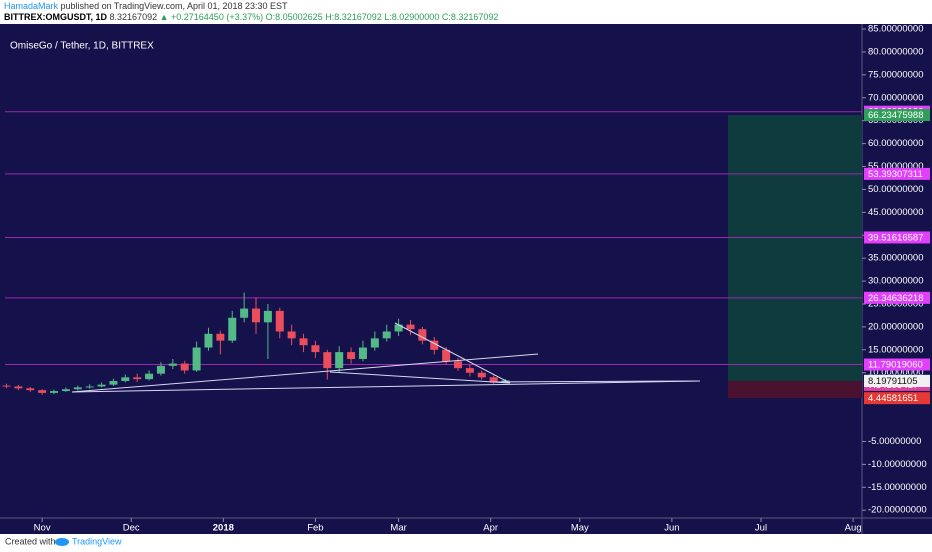  What do you see at coordinates (853, 528) in the screenshot?
I see `x-tick-label: Aug` at bounding box center [853, 528].